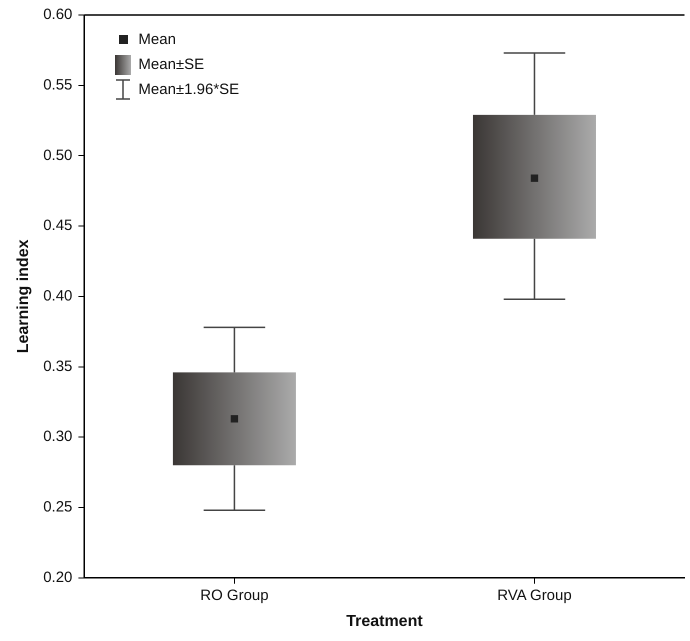  I want to click on x-tick-label: RVA Group, so click(534, 595).